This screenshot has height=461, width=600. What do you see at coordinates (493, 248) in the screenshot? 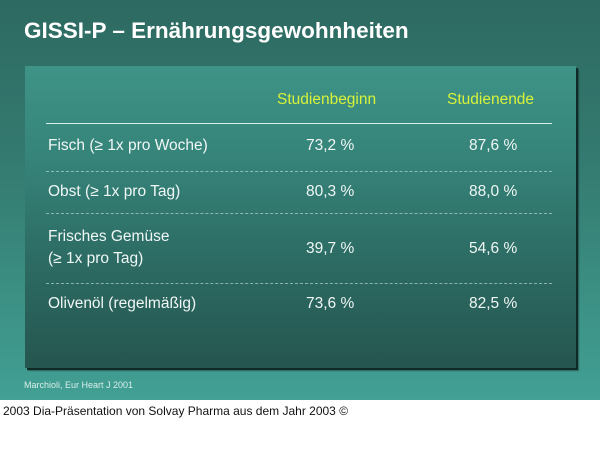
I see `value-end: 54,6 %` at bounding box center [493, 248].